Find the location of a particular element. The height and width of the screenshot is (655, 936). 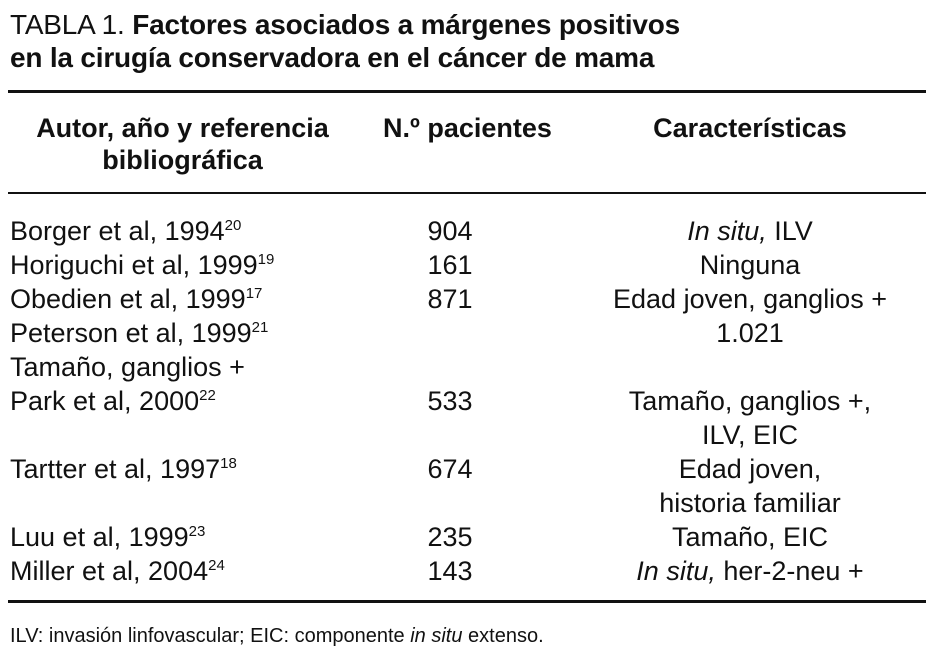

header-patients: N.º pacientes is located at coordinates (467, 128).